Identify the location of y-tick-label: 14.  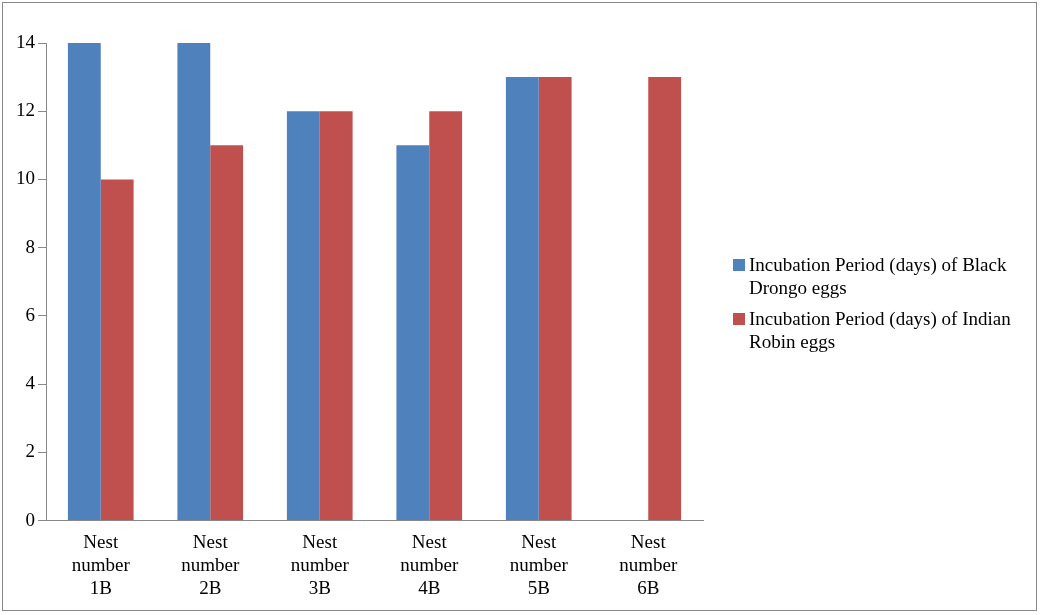
(26, 41).